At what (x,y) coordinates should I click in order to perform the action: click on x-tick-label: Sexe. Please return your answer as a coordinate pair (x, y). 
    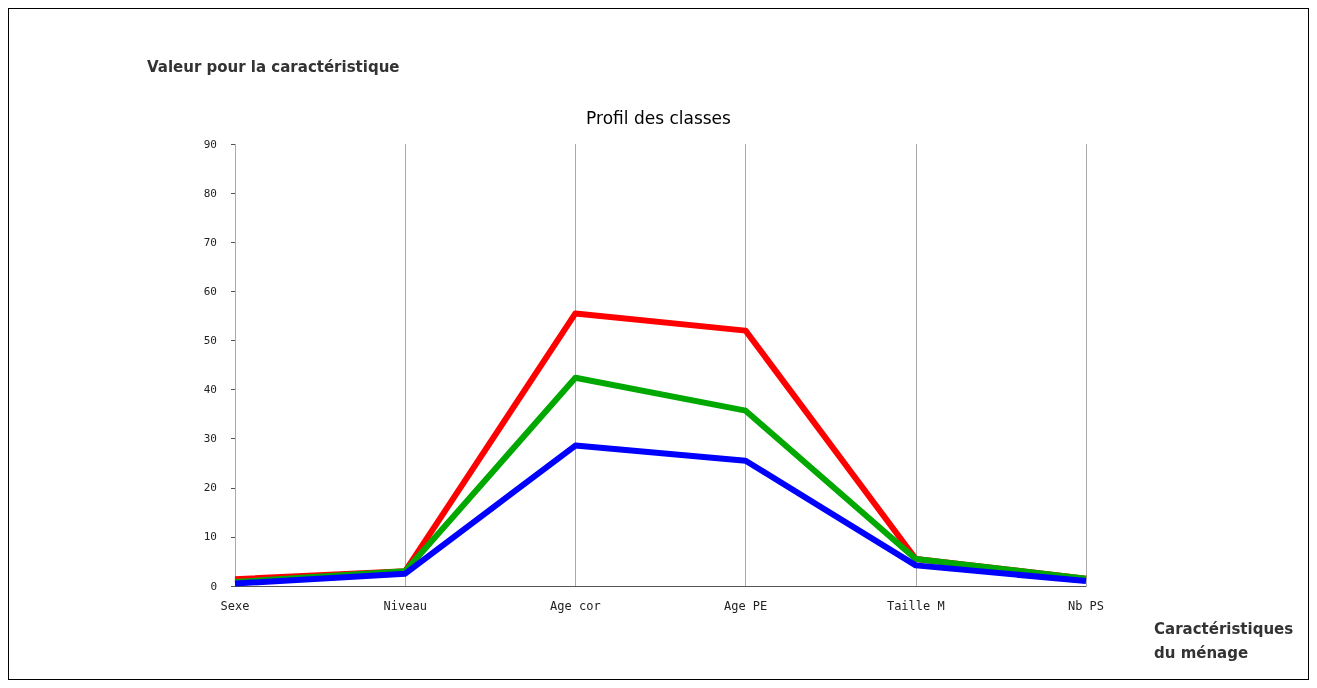
    Looking at the image, I should click on (235, 606).